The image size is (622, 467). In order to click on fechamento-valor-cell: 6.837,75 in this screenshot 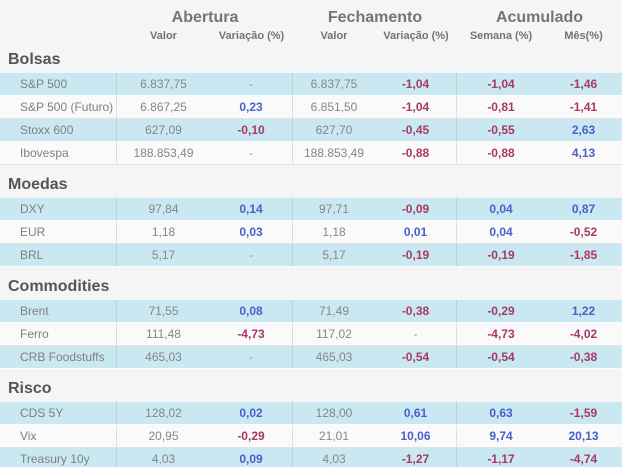, I will do `click(334, 84)`.